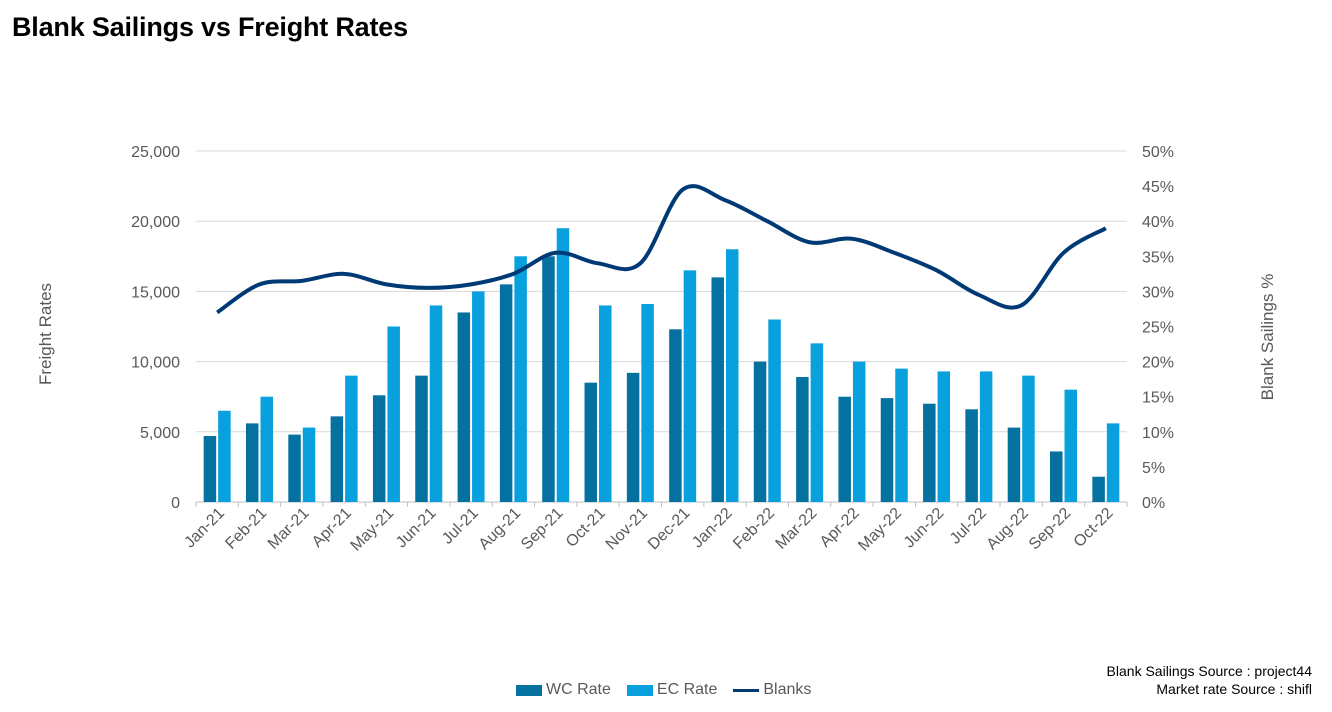 The height and width of the screenshot is (712, 1332). Describe the element at coordinates (1008, 529) in the screenshot. I see `x-tick-label: Aug-22` at that location.